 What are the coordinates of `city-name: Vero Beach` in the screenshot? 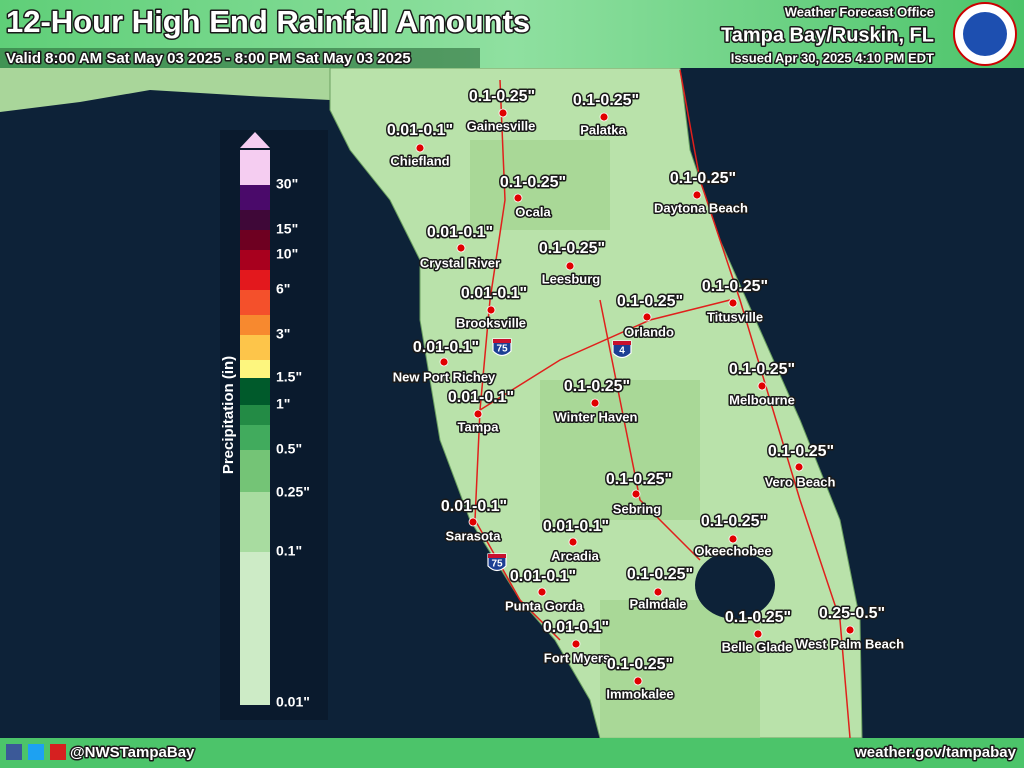 It's located at (800, 481).